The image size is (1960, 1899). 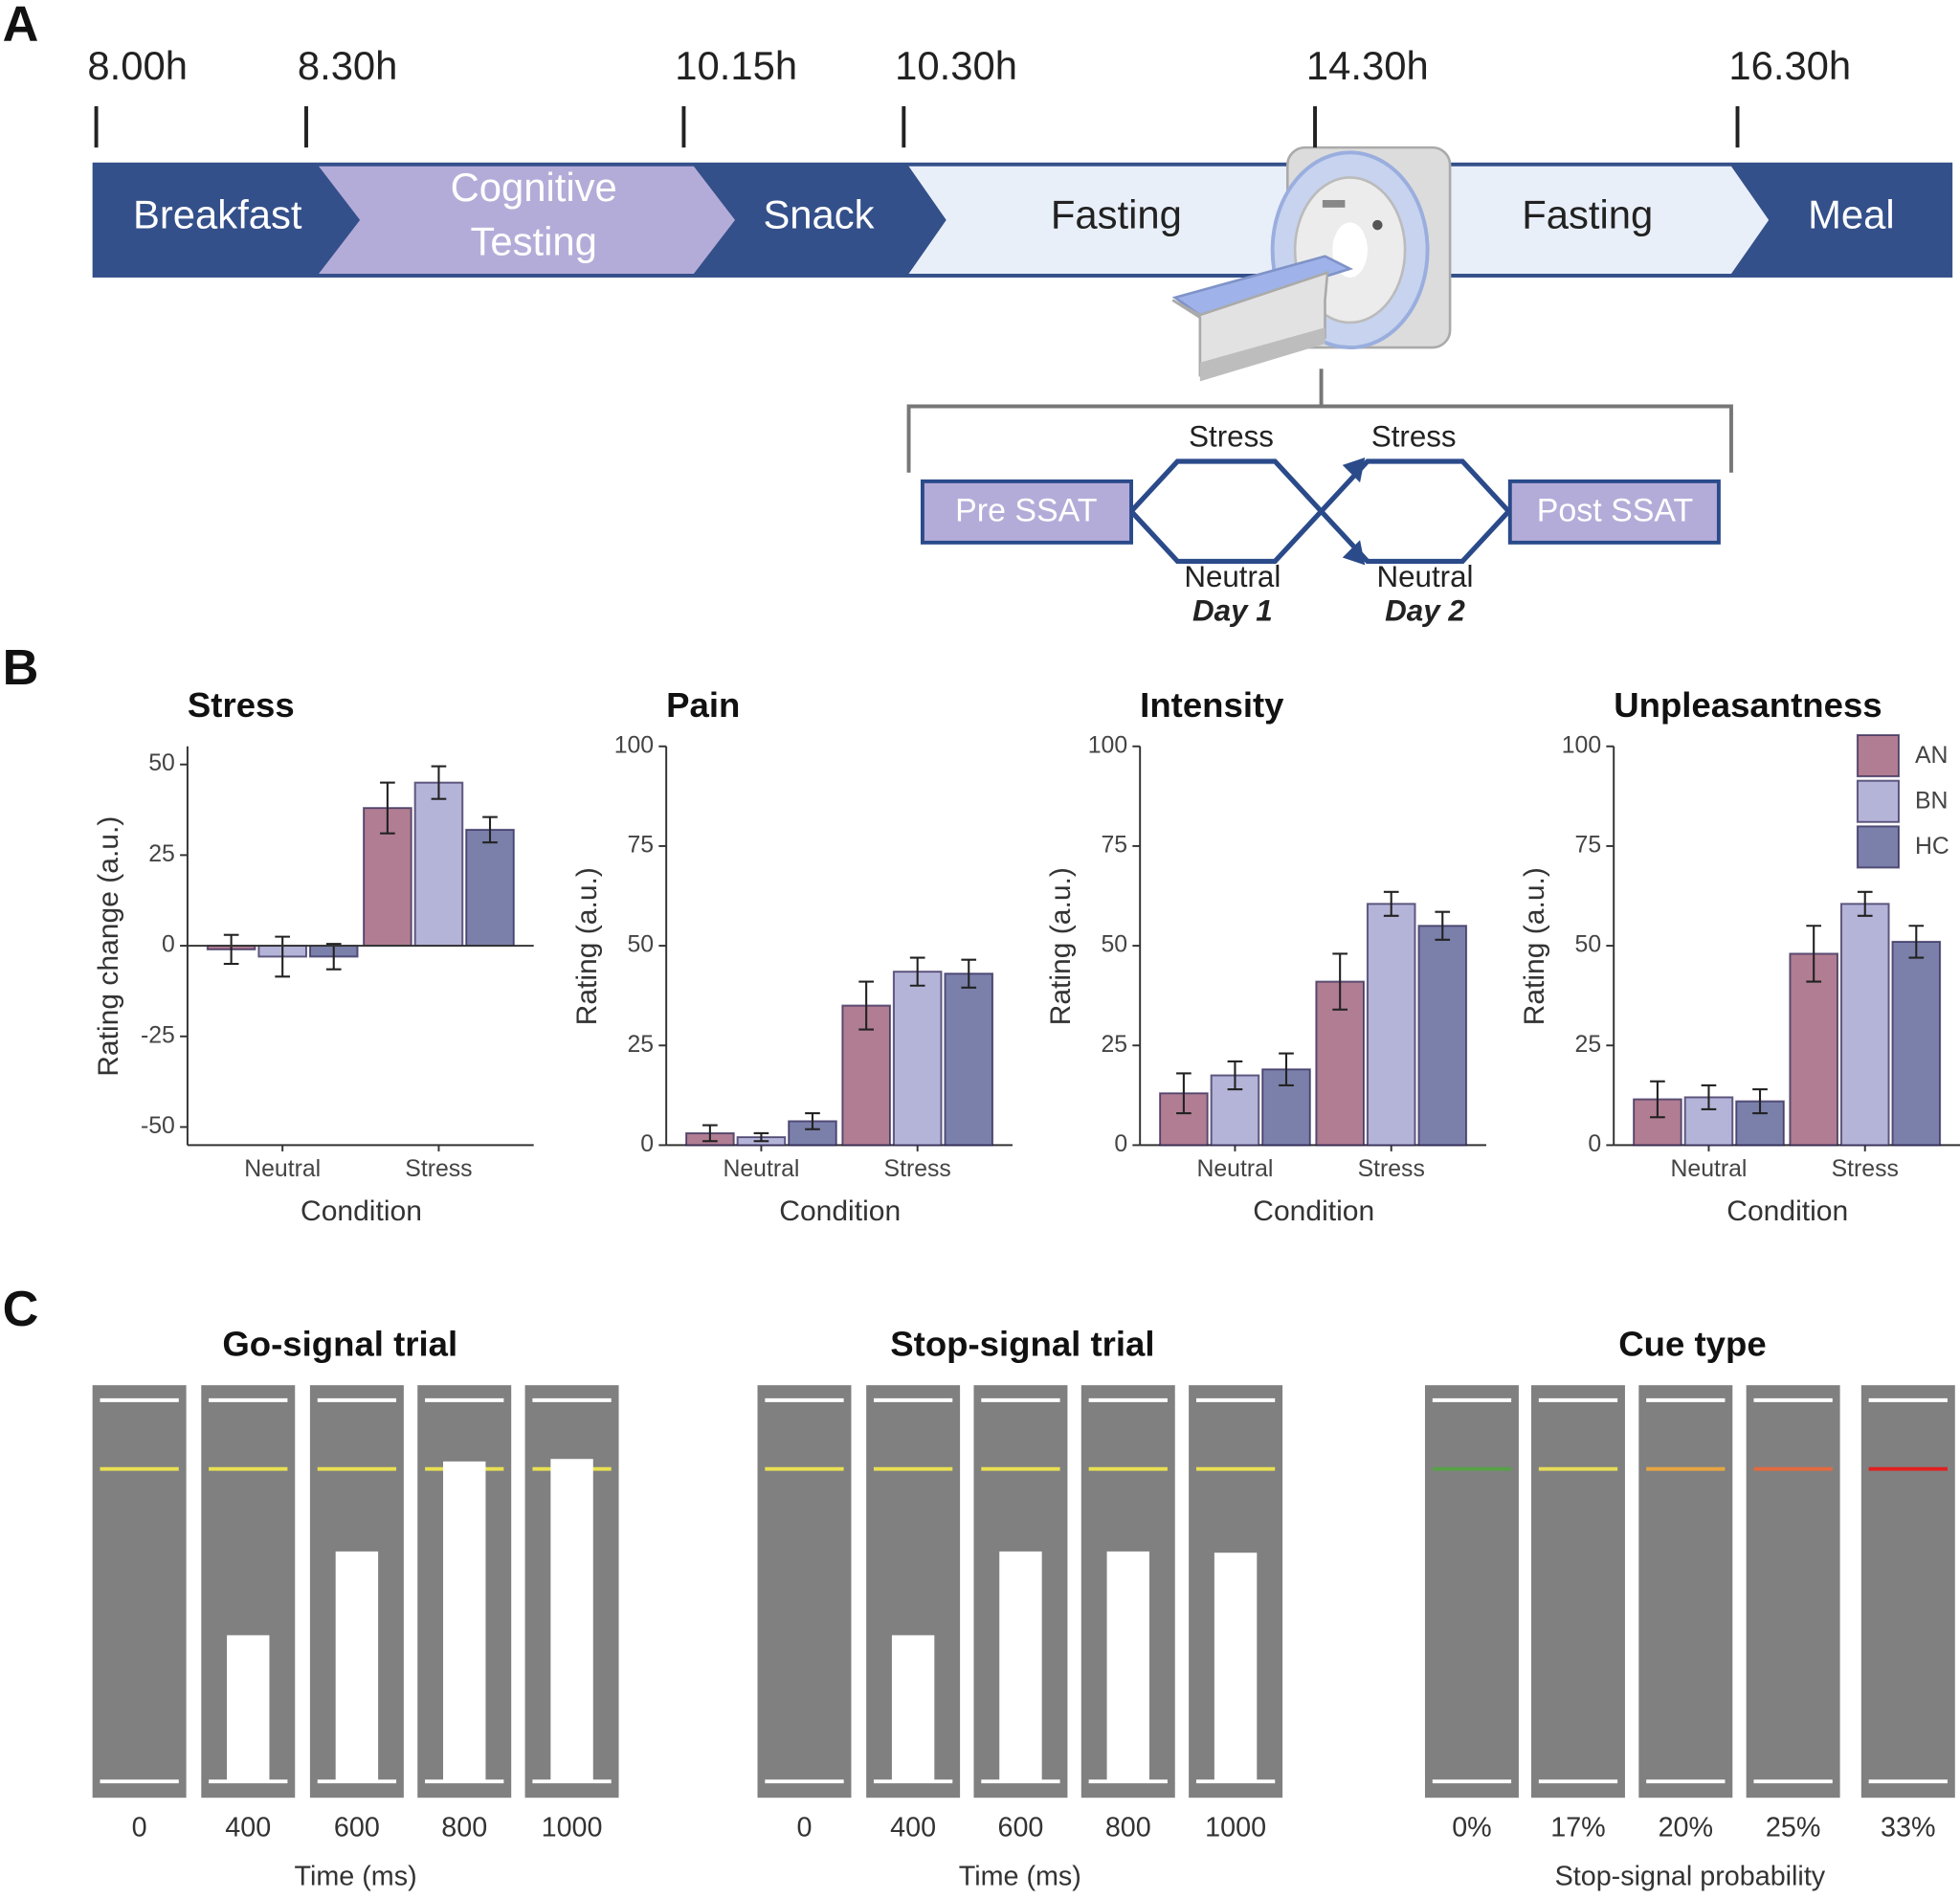 What do you see at coordinates (357, 1827) in the screenshot?
I see `stimulus-tick-label: 600` at bounding box center [357, 1827].